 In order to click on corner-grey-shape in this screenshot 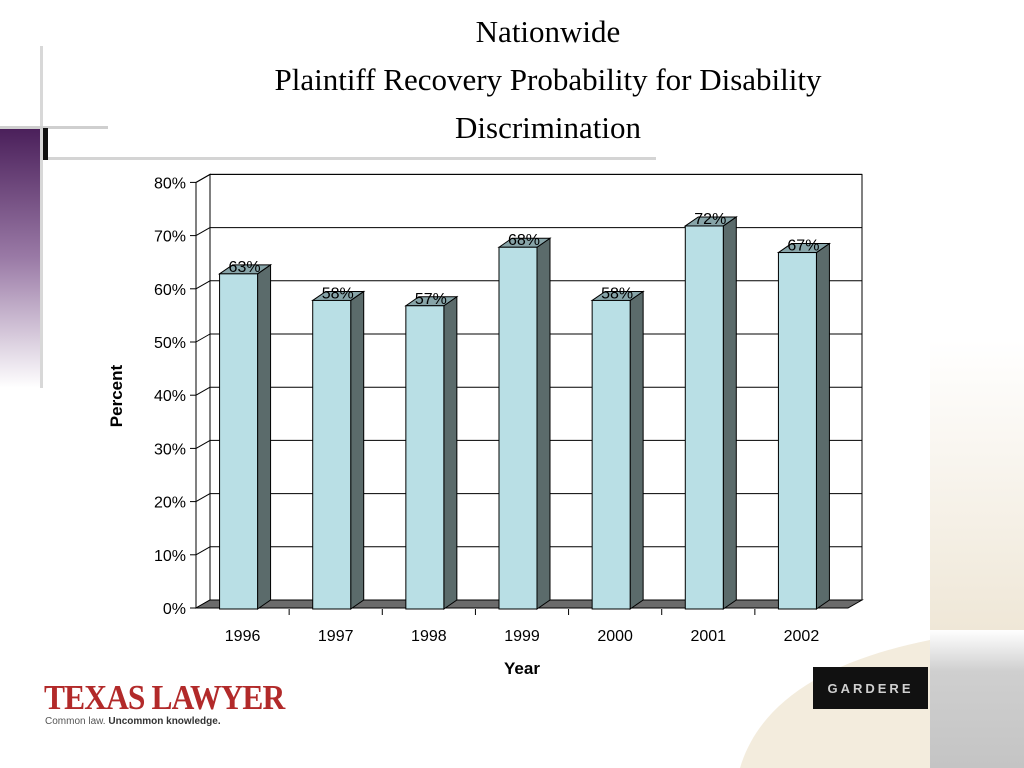, I will do `click(977, 699)`.